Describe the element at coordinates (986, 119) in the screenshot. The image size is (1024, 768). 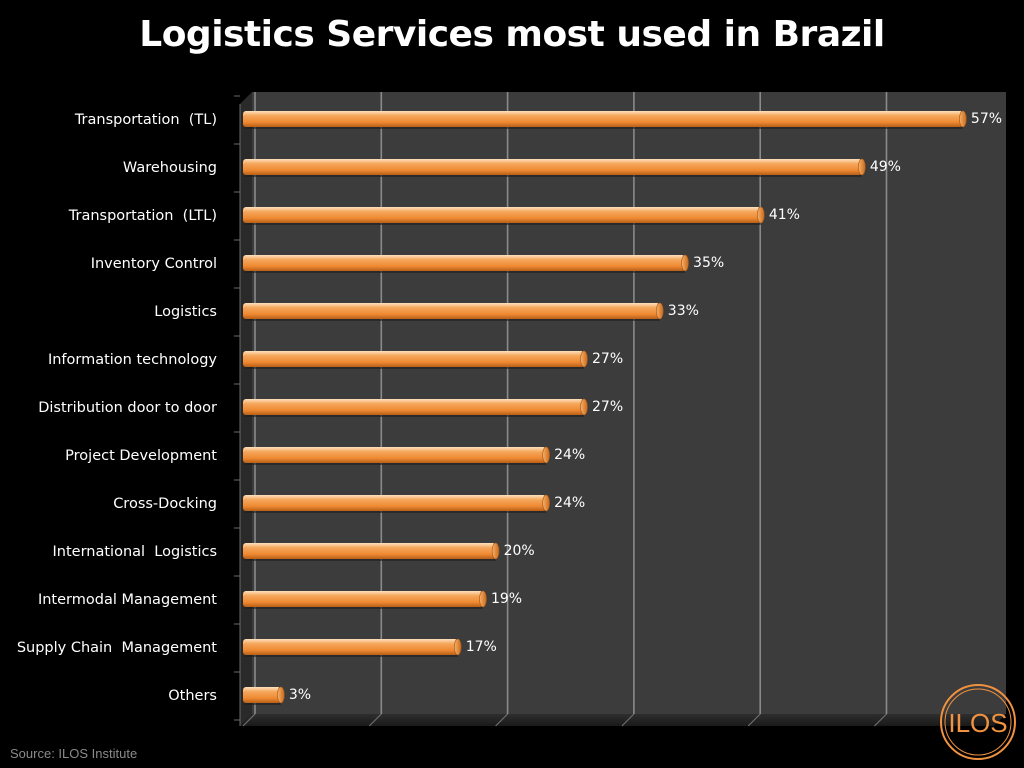
I see `value-label: 57%` at that location.